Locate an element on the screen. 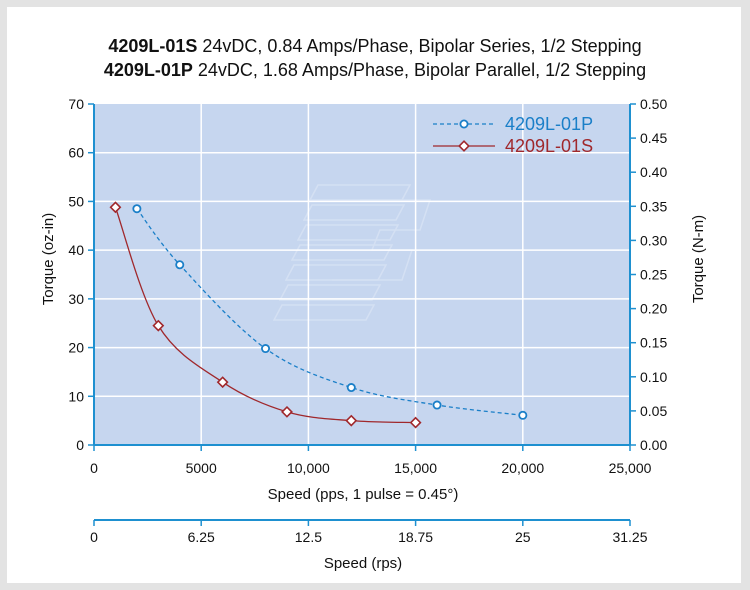  legend-marker-4209l-01p is located at coordinates (464, 124).